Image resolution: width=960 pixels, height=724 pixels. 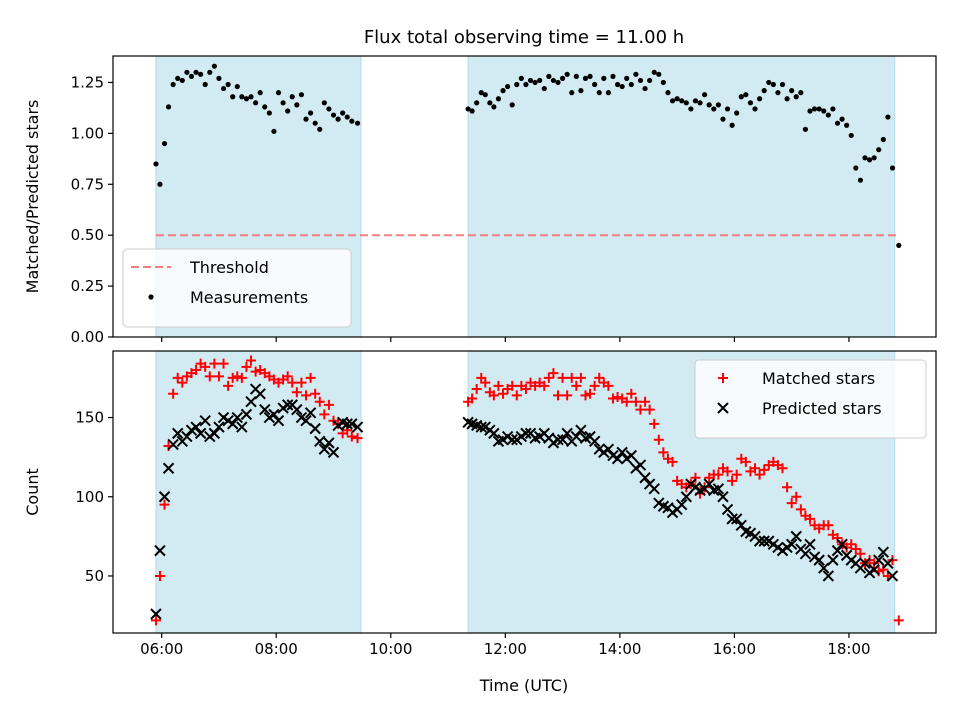 What do you see at coordinates (810, 399) in the screenshot?
I see `legend: Matched stars Predicted stars` at bounding box center [810, 399].